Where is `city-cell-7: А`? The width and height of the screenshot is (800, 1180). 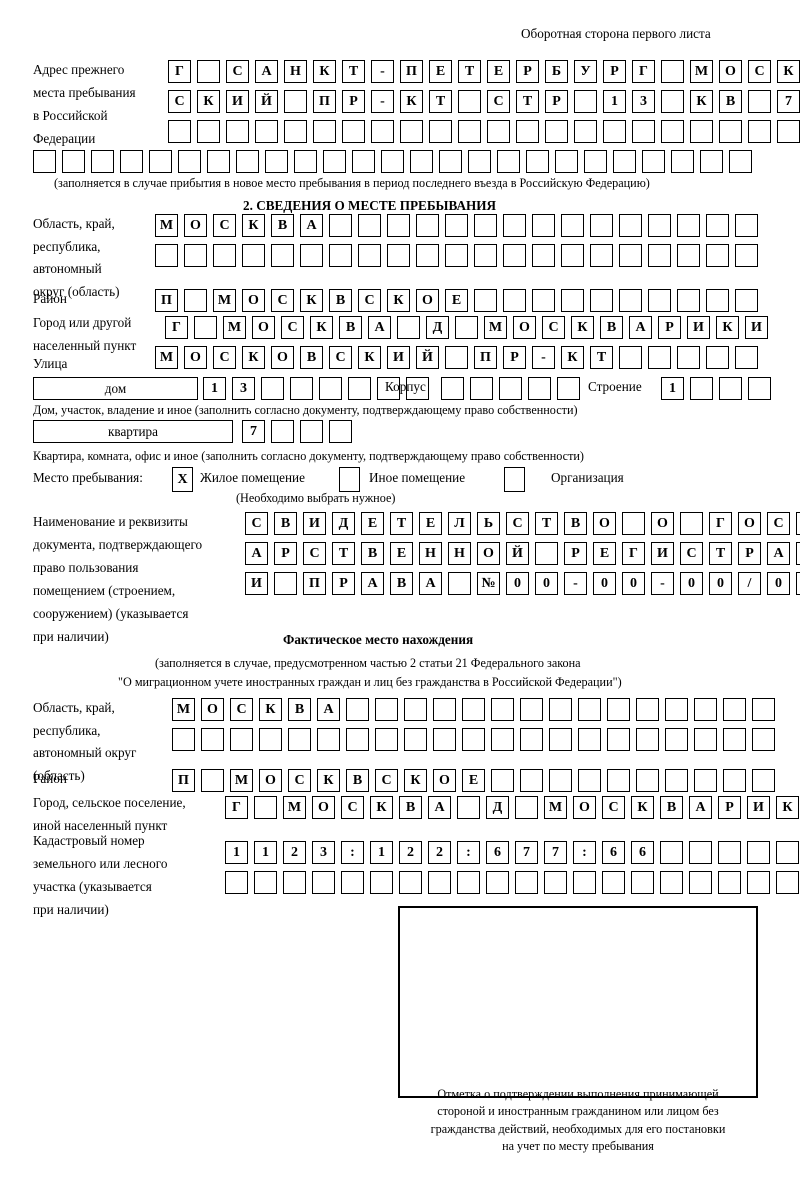
city-cell-7: А is located at coordinates (379, 327).